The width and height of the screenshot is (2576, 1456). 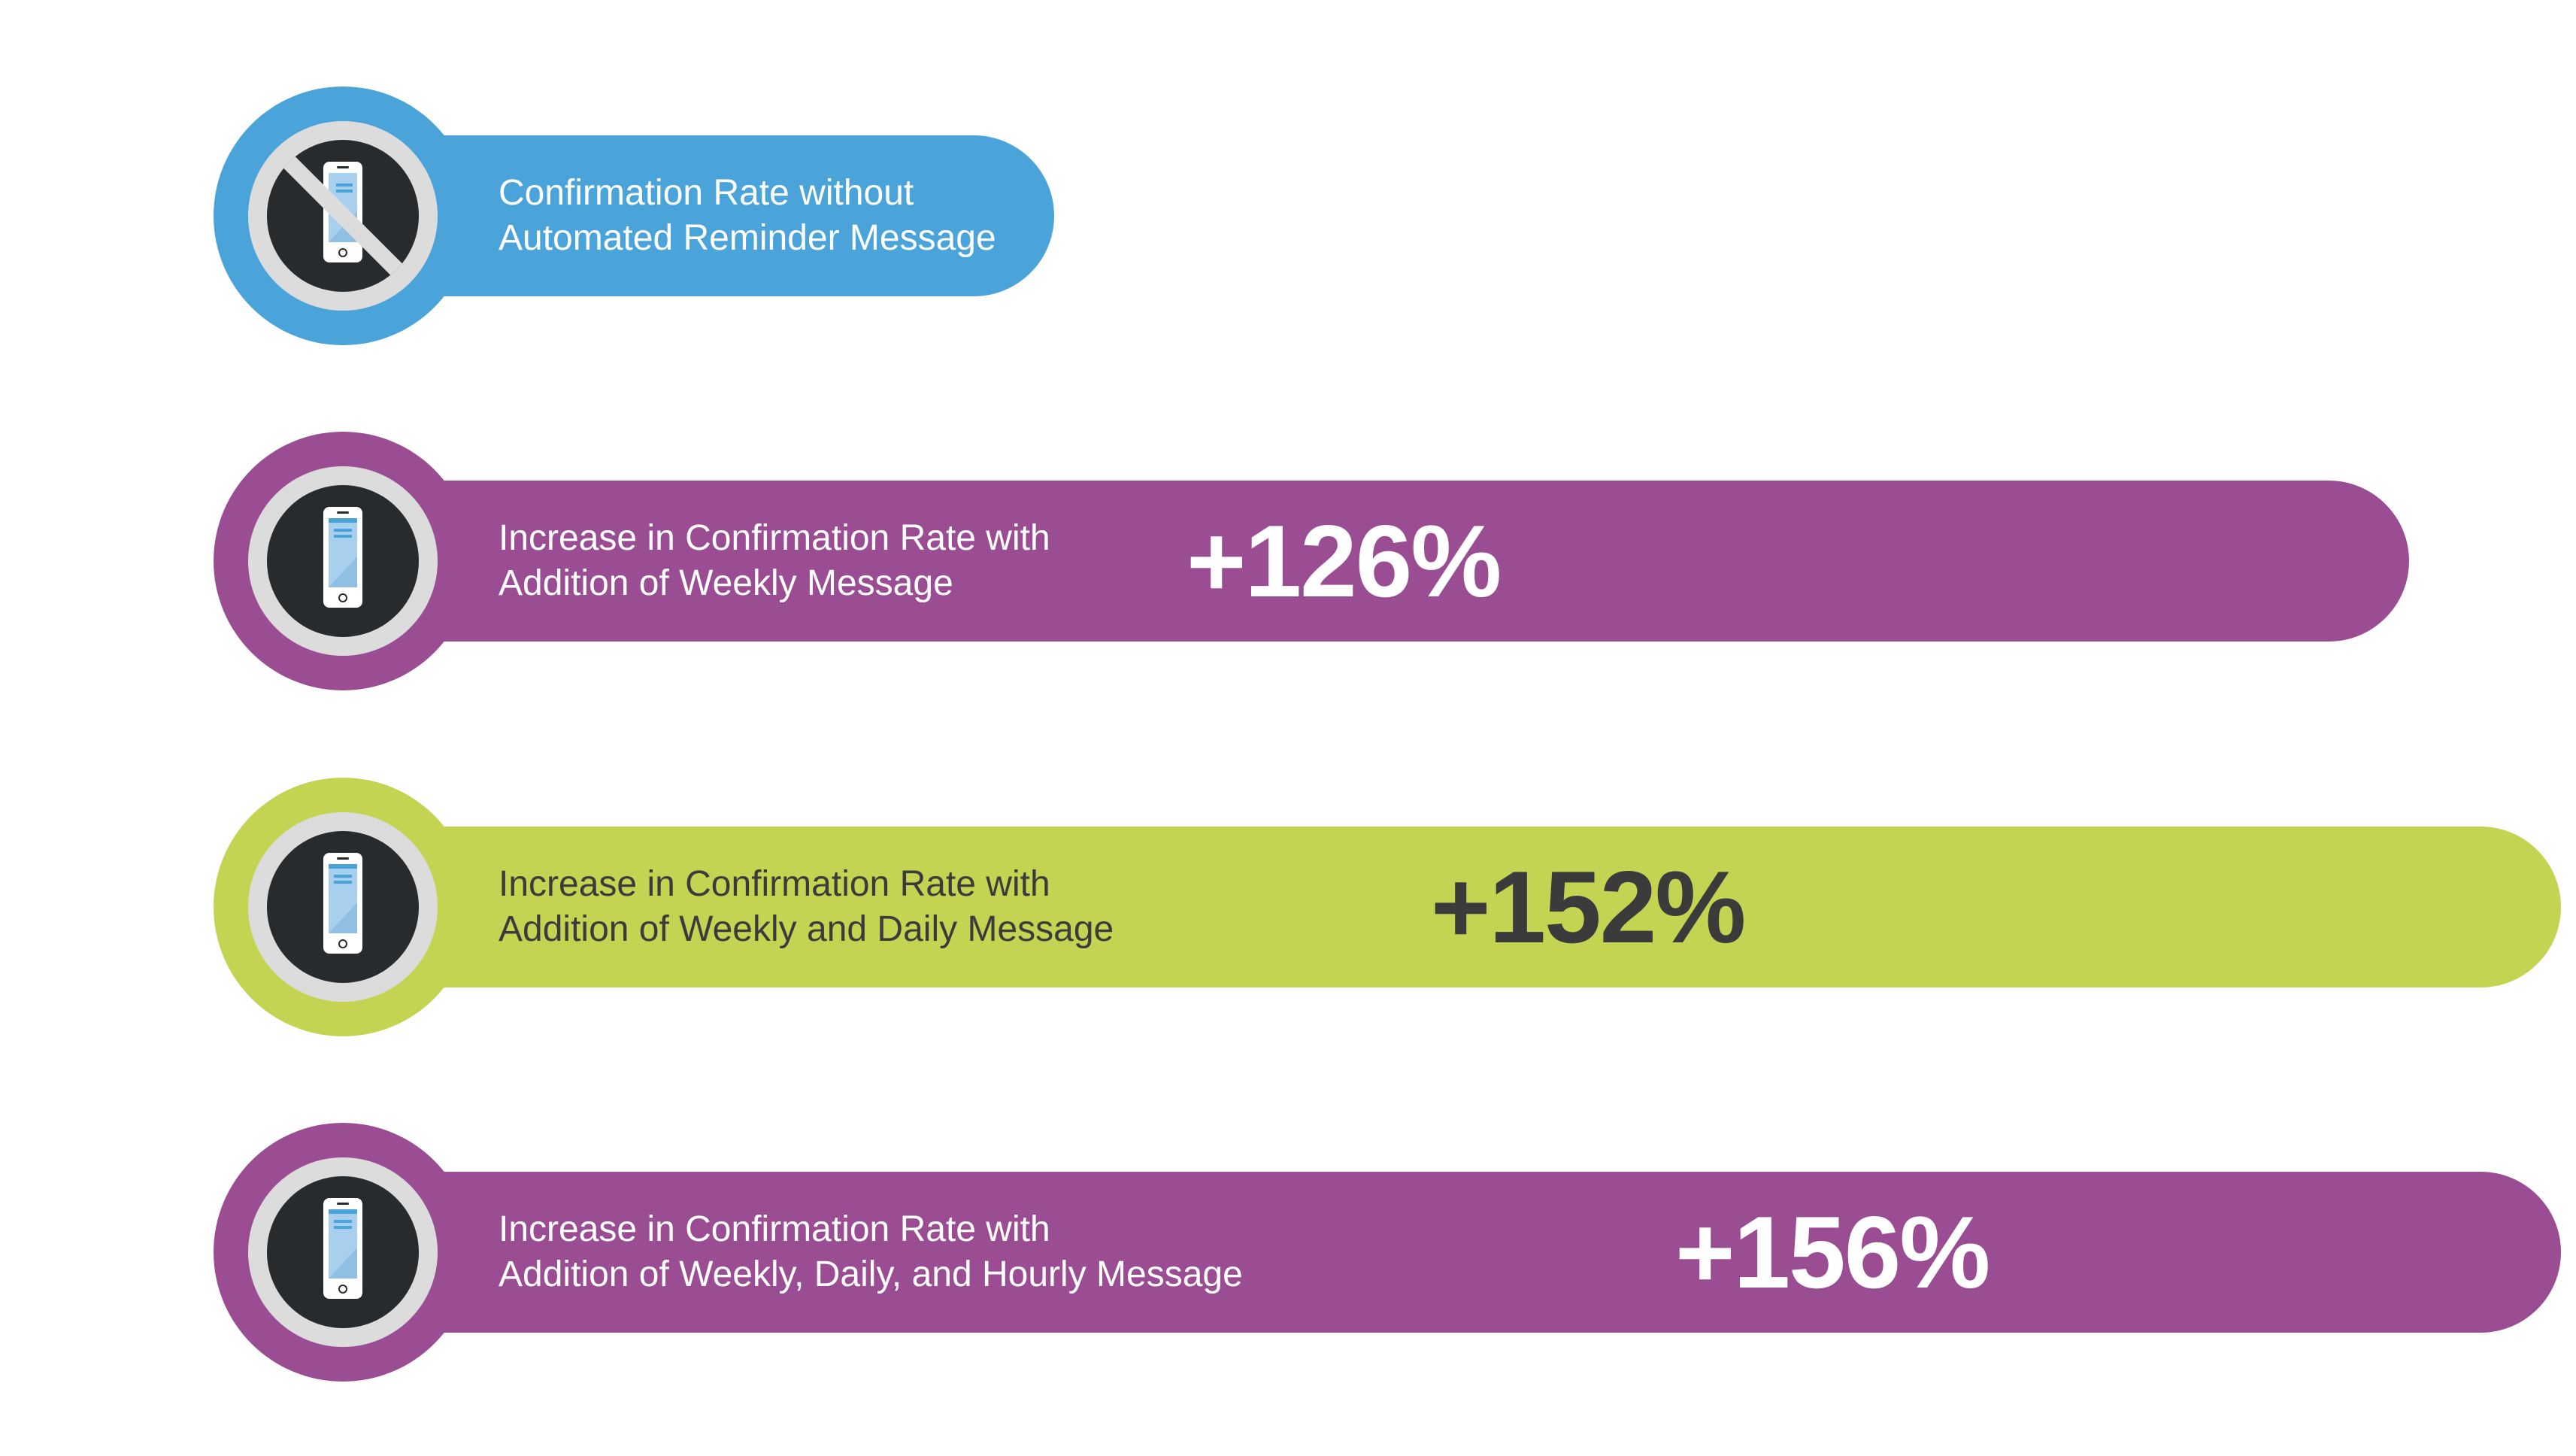 I want to click on bar-weekly, so click(x=1370, y=561).